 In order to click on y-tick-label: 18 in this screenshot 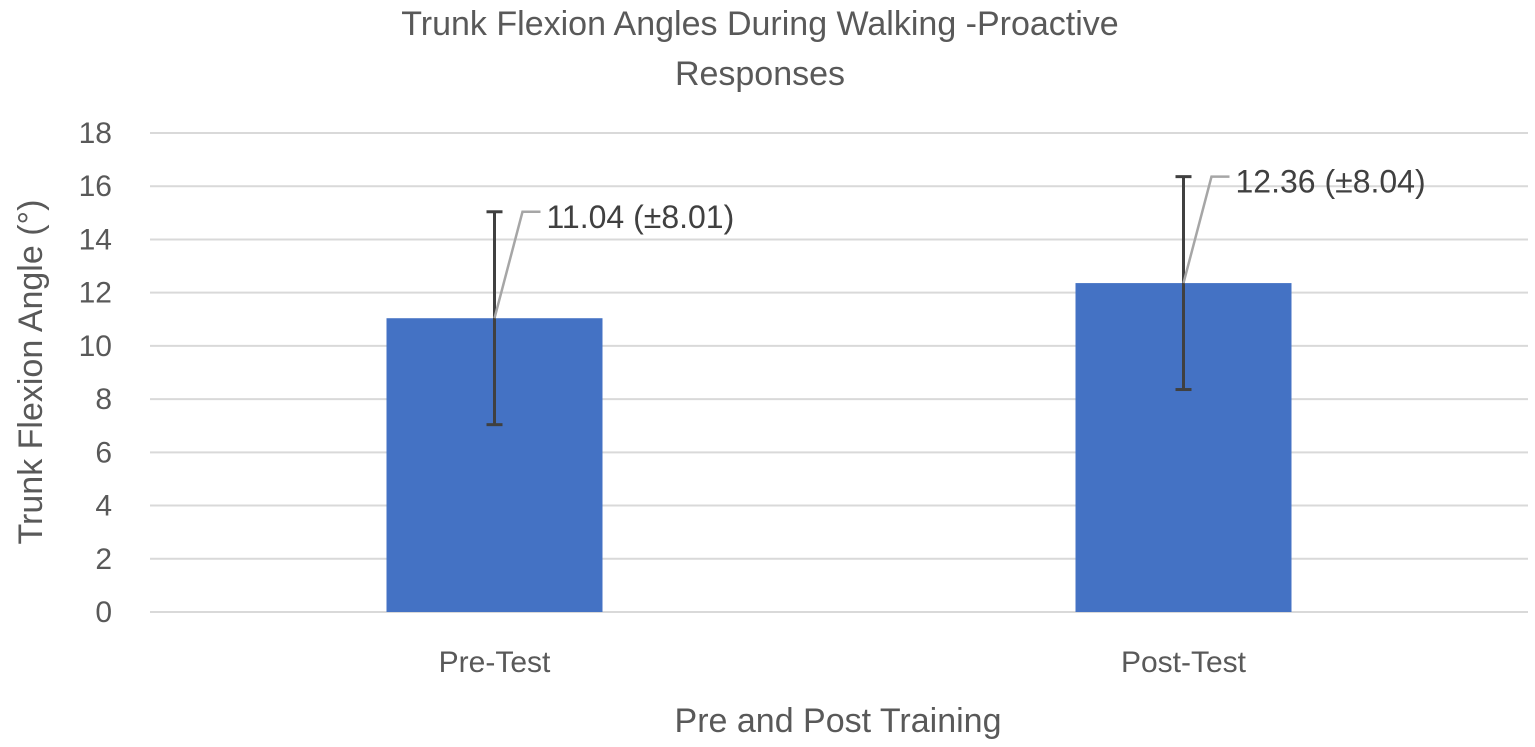, I will do `click(95, 133)`.